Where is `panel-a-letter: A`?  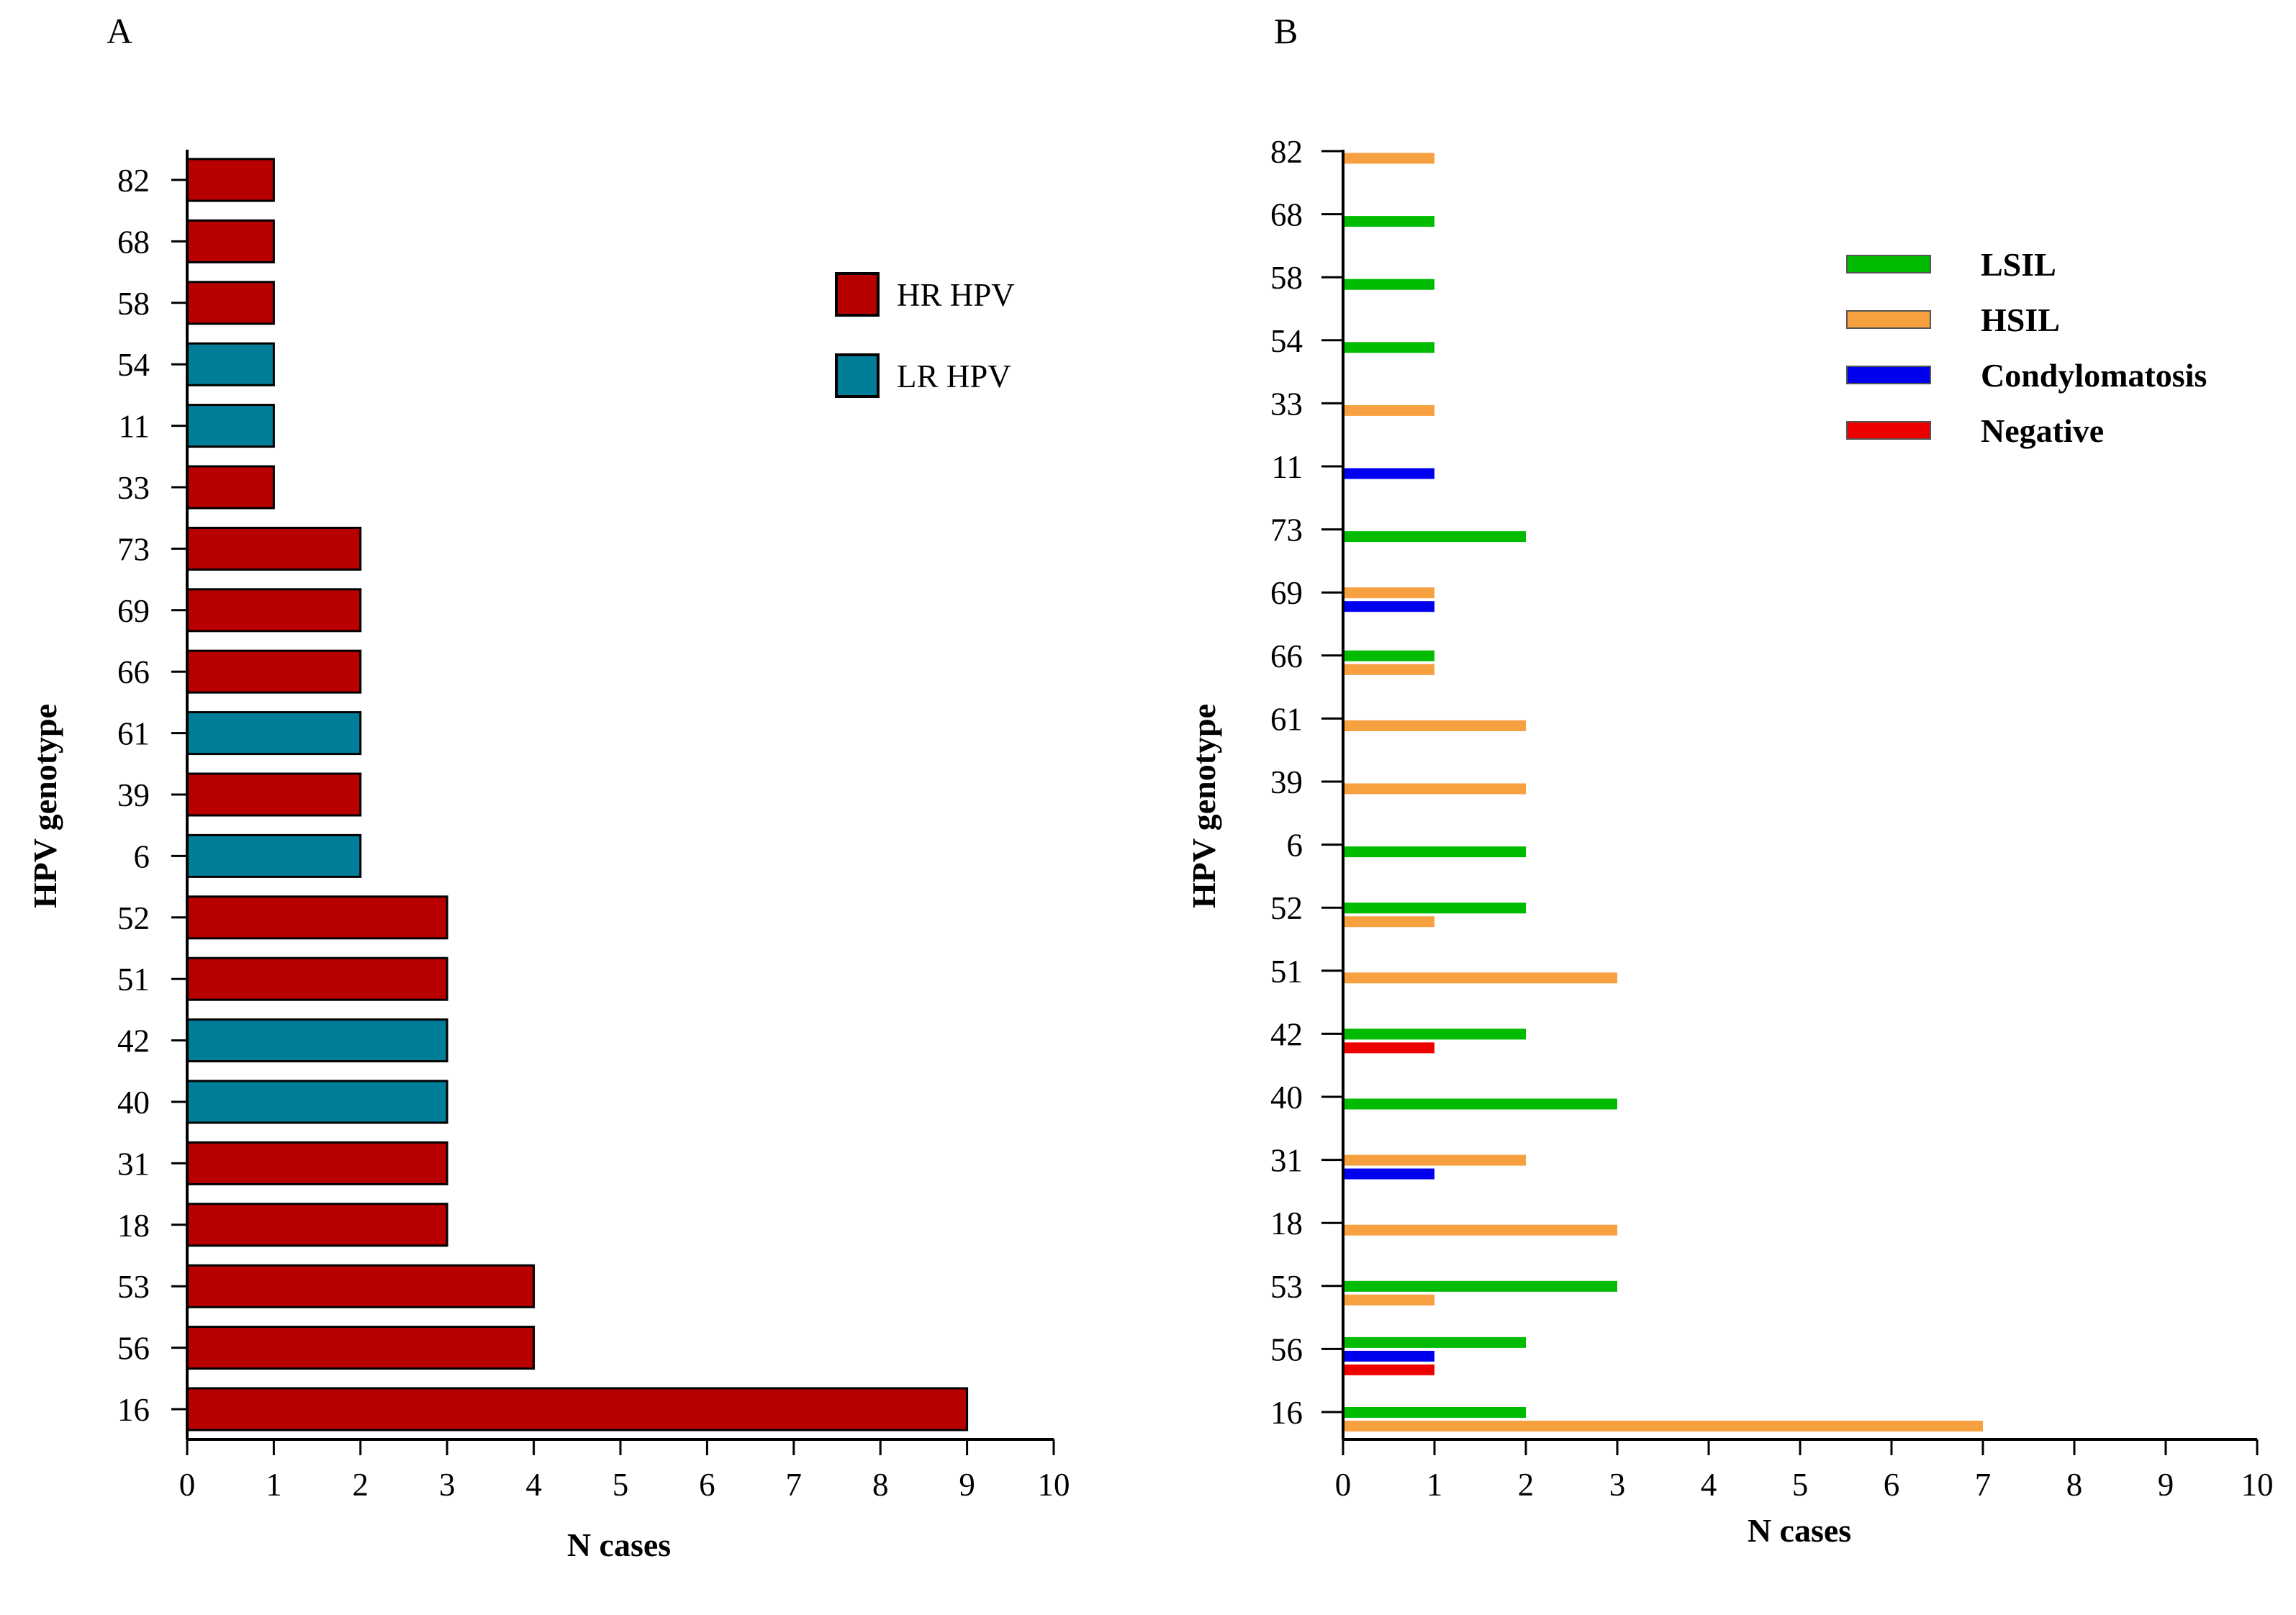 panel-a-letter: A is located at coordinates (119, 31).